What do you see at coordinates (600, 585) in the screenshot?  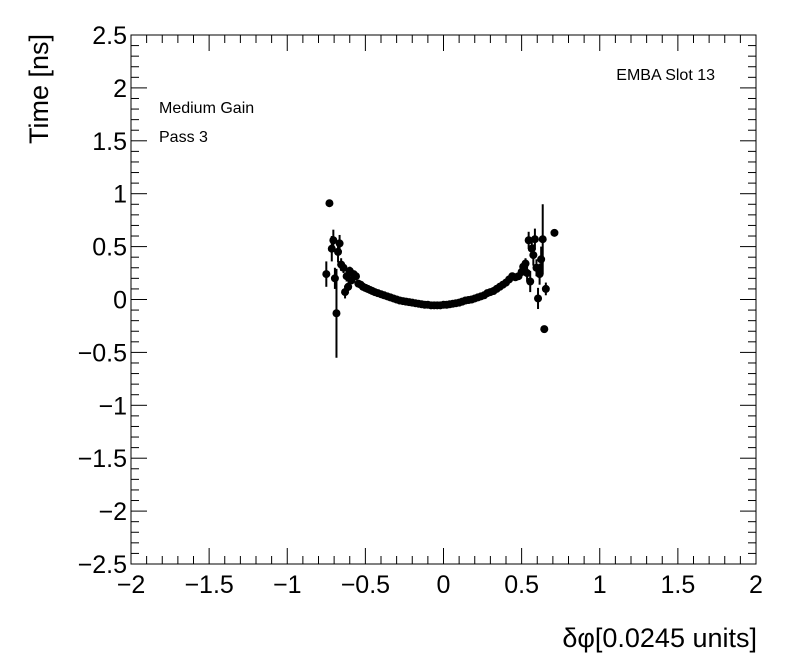 I see `x-tick-label: 1` at bounding box center [600, 585].